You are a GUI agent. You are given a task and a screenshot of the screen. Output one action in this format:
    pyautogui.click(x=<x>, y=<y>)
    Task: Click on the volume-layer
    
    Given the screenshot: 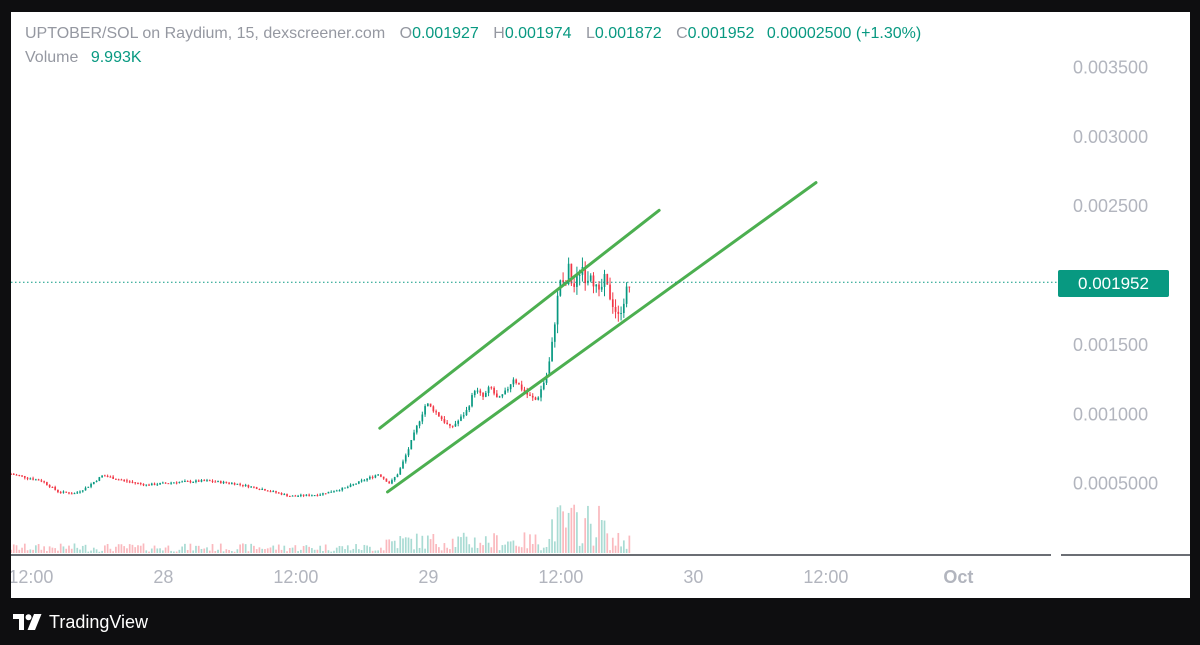 What is the action you would take?
    pyautogui.click(x=321, y=528)
    